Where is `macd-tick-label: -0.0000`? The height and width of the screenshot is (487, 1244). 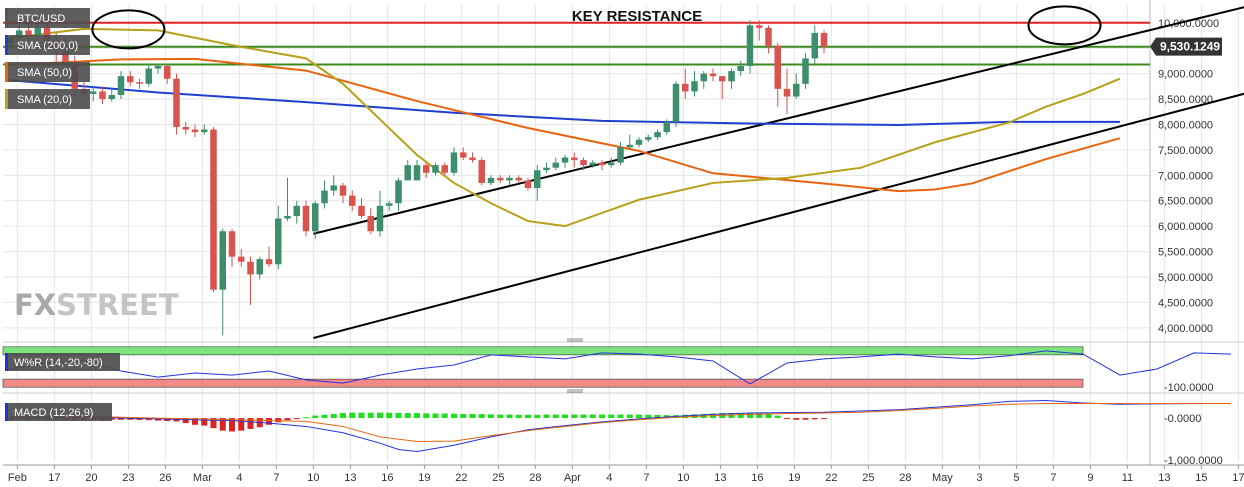
macd-tick-label: -0.0000 is located at coordinates (1182, 419).